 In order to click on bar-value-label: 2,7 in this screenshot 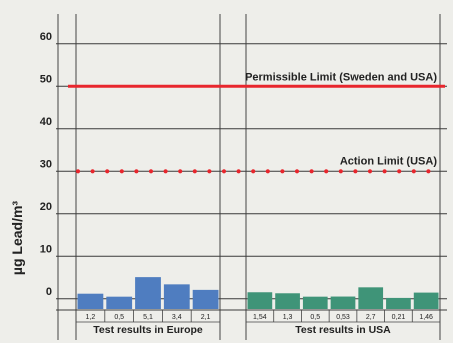, I will do `click(371, 317)`.